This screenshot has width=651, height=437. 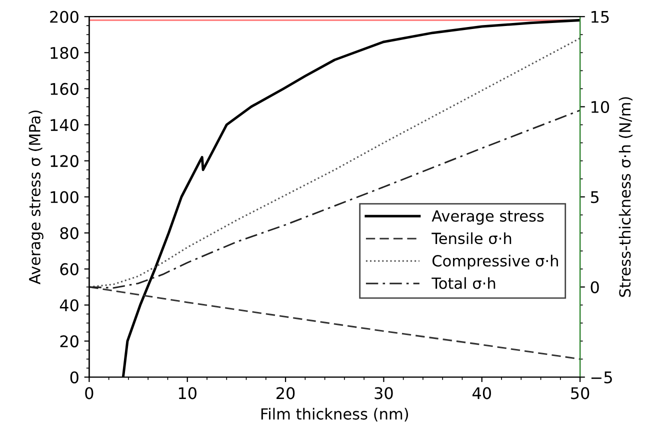 What do you see at coordinates (334, 415) in the screenshot?
I see `x-axis-title: Film thickness (nm)` at bounding box center [334, 415].